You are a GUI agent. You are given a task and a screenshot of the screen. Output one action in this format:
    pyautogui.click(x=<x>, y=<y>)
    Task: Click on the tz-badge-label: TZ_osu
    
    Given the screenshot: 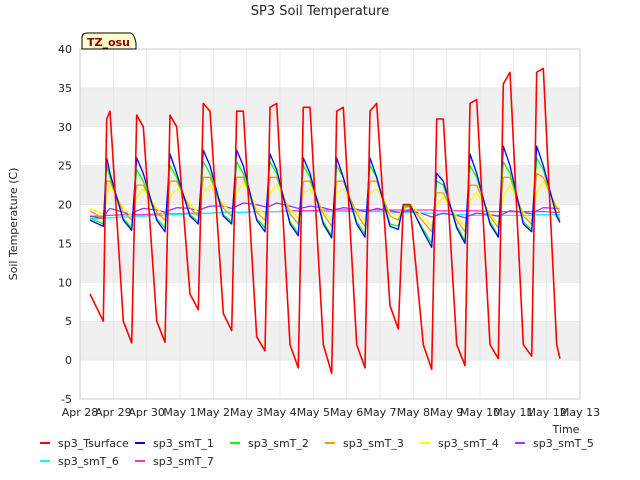 What is the action you would take?
    pyautogui.click(x=108, y=42)
    